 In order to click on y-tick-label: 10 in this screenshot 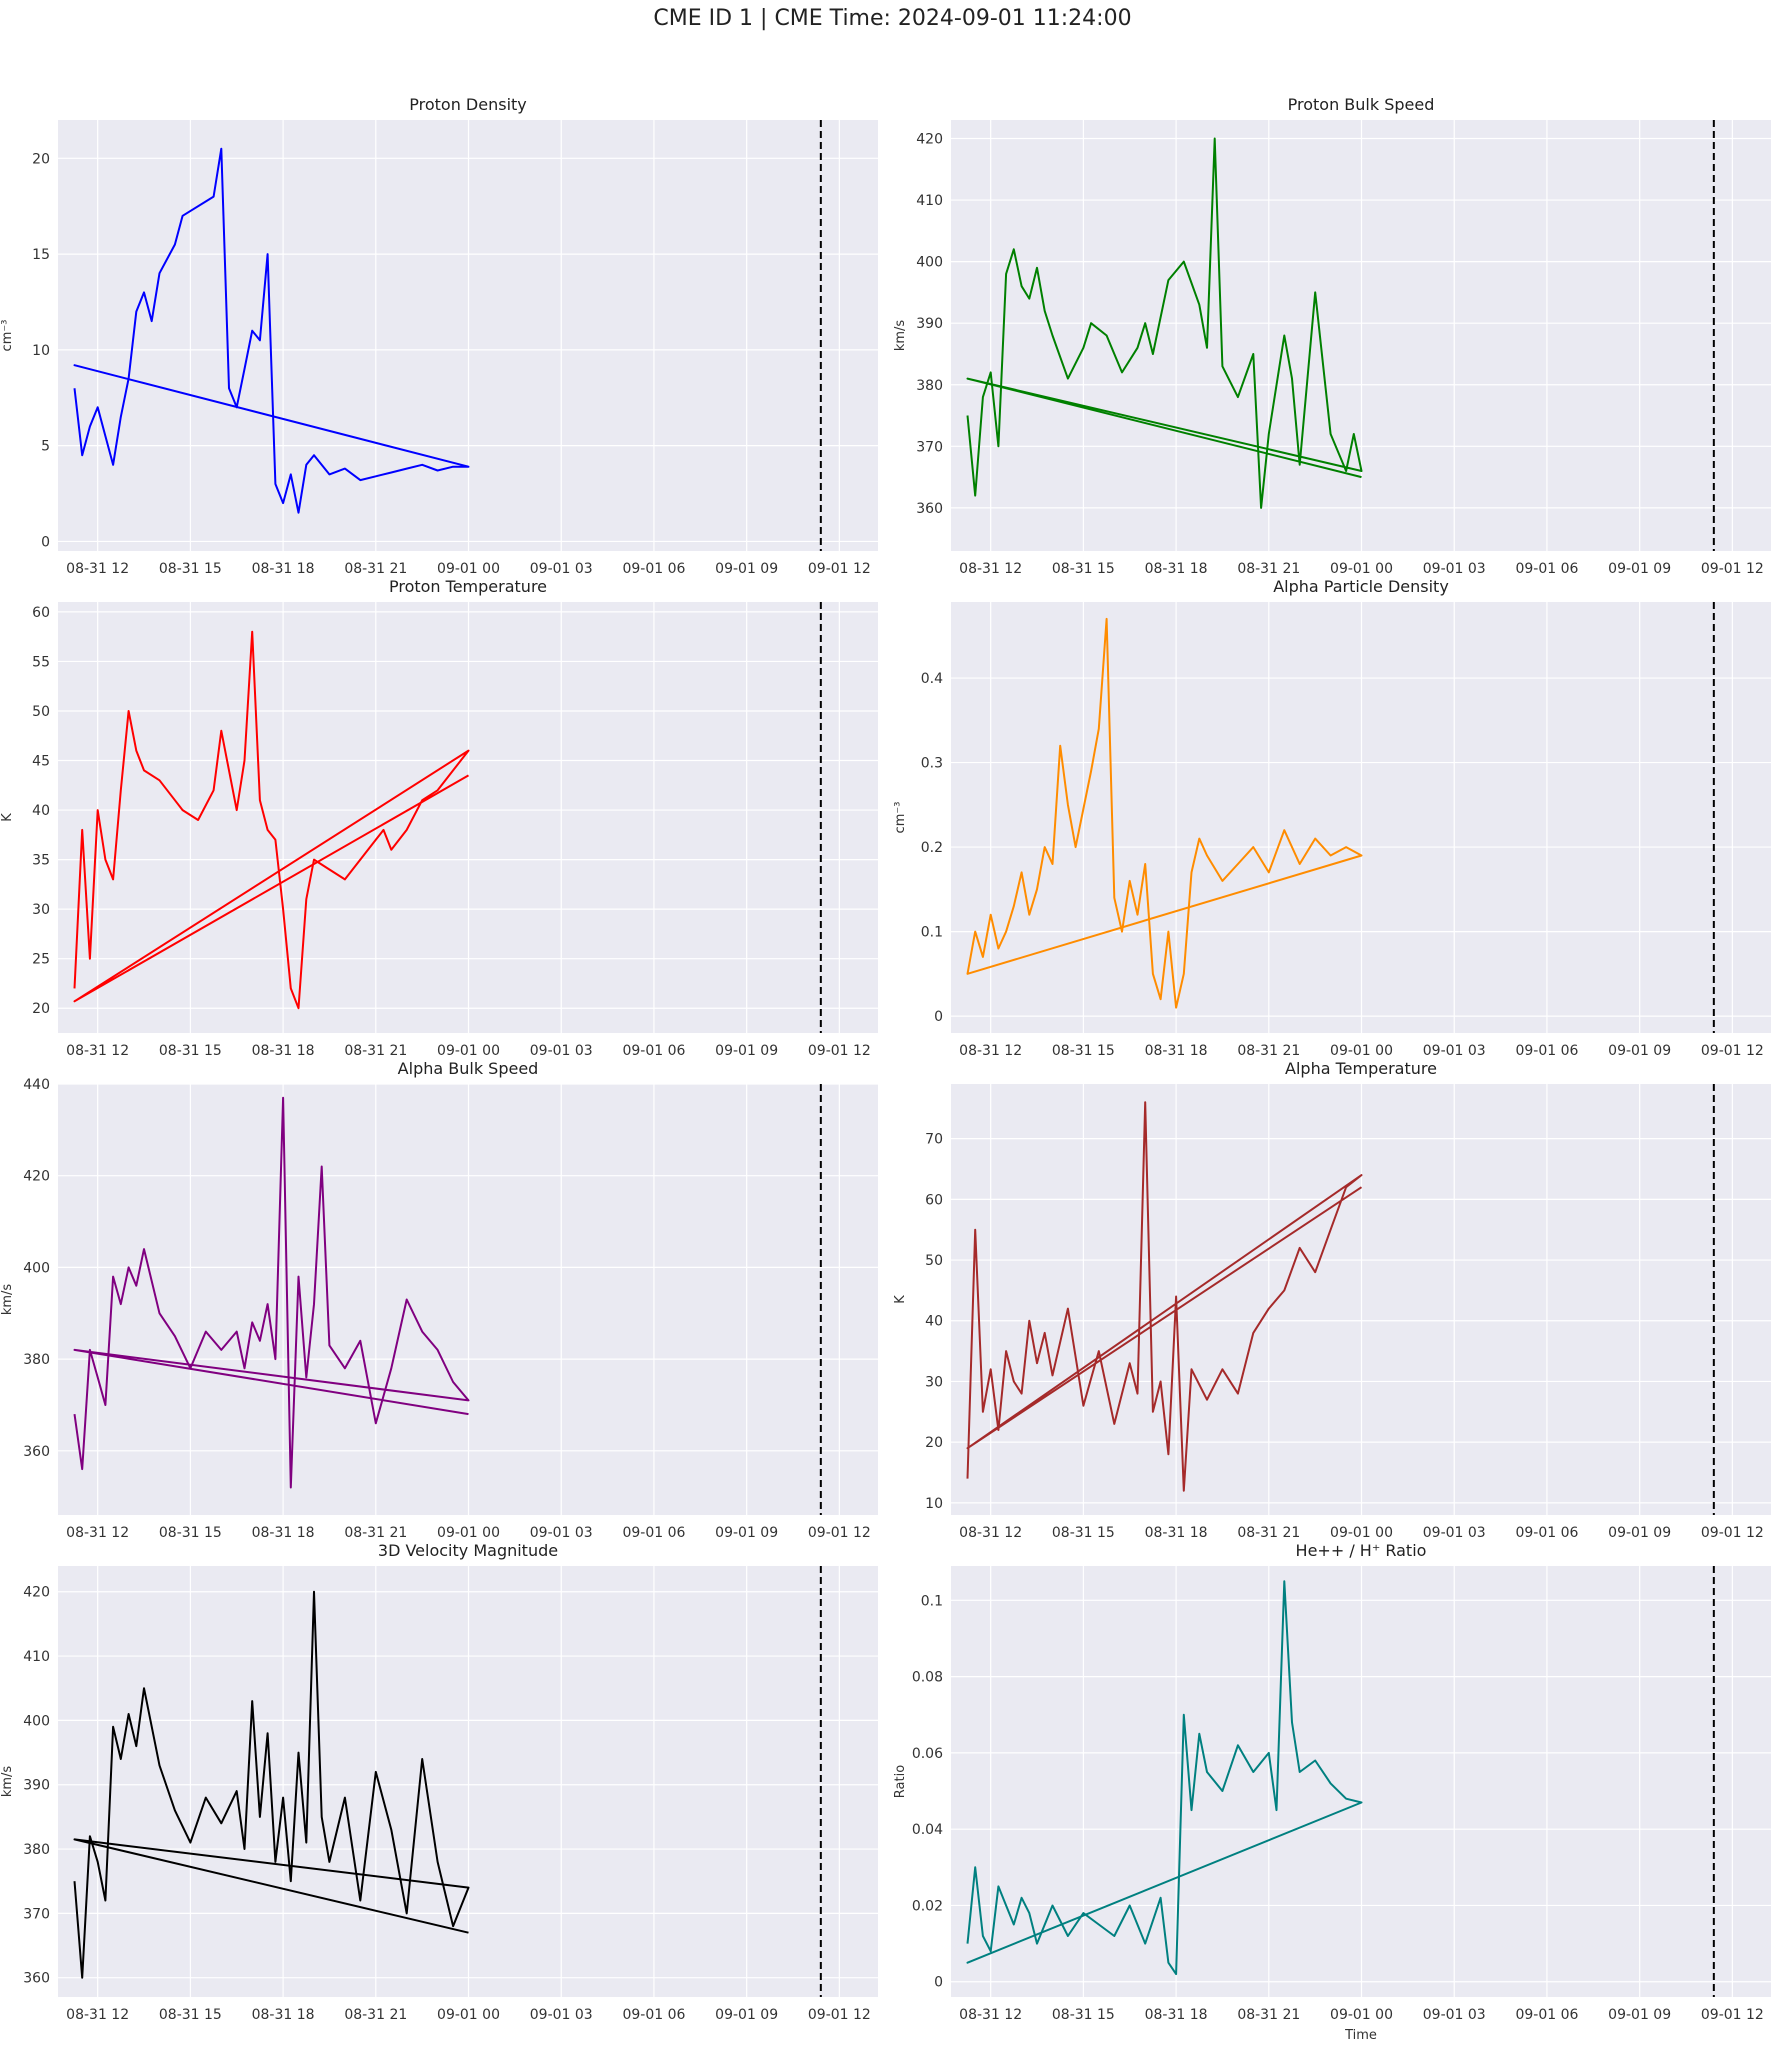, I will do `click(934, 1504)`.